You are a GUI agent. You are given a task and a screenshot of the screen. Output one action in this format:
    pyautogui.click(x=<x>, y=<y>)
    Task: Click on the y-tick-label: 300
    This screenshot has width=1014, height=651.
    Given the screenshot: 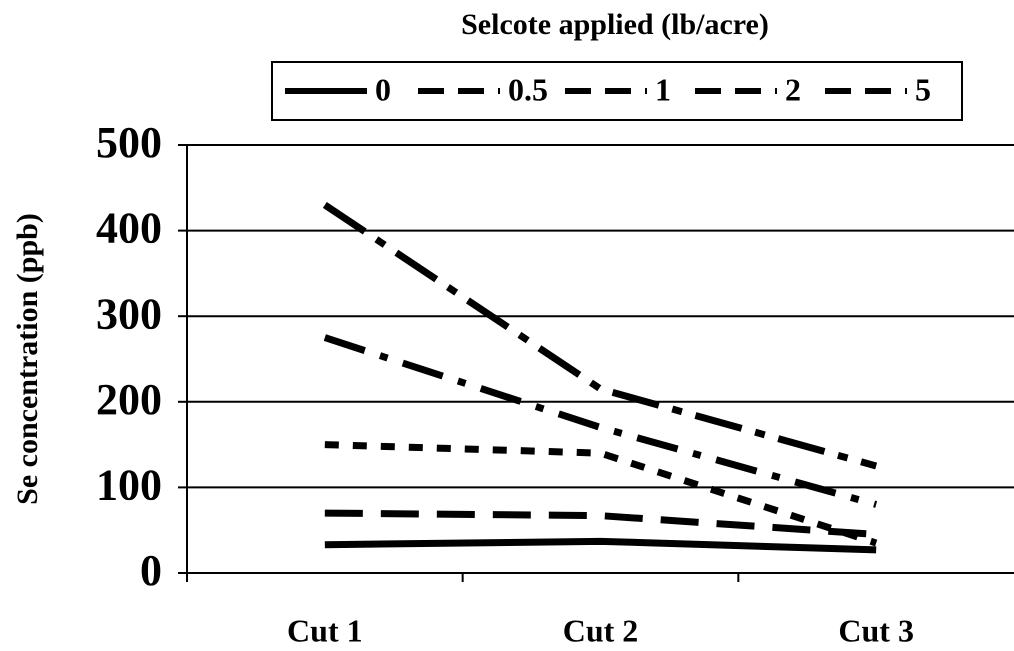 What is the action you would take?
    pyautogui.click(x=129, y=313)
    